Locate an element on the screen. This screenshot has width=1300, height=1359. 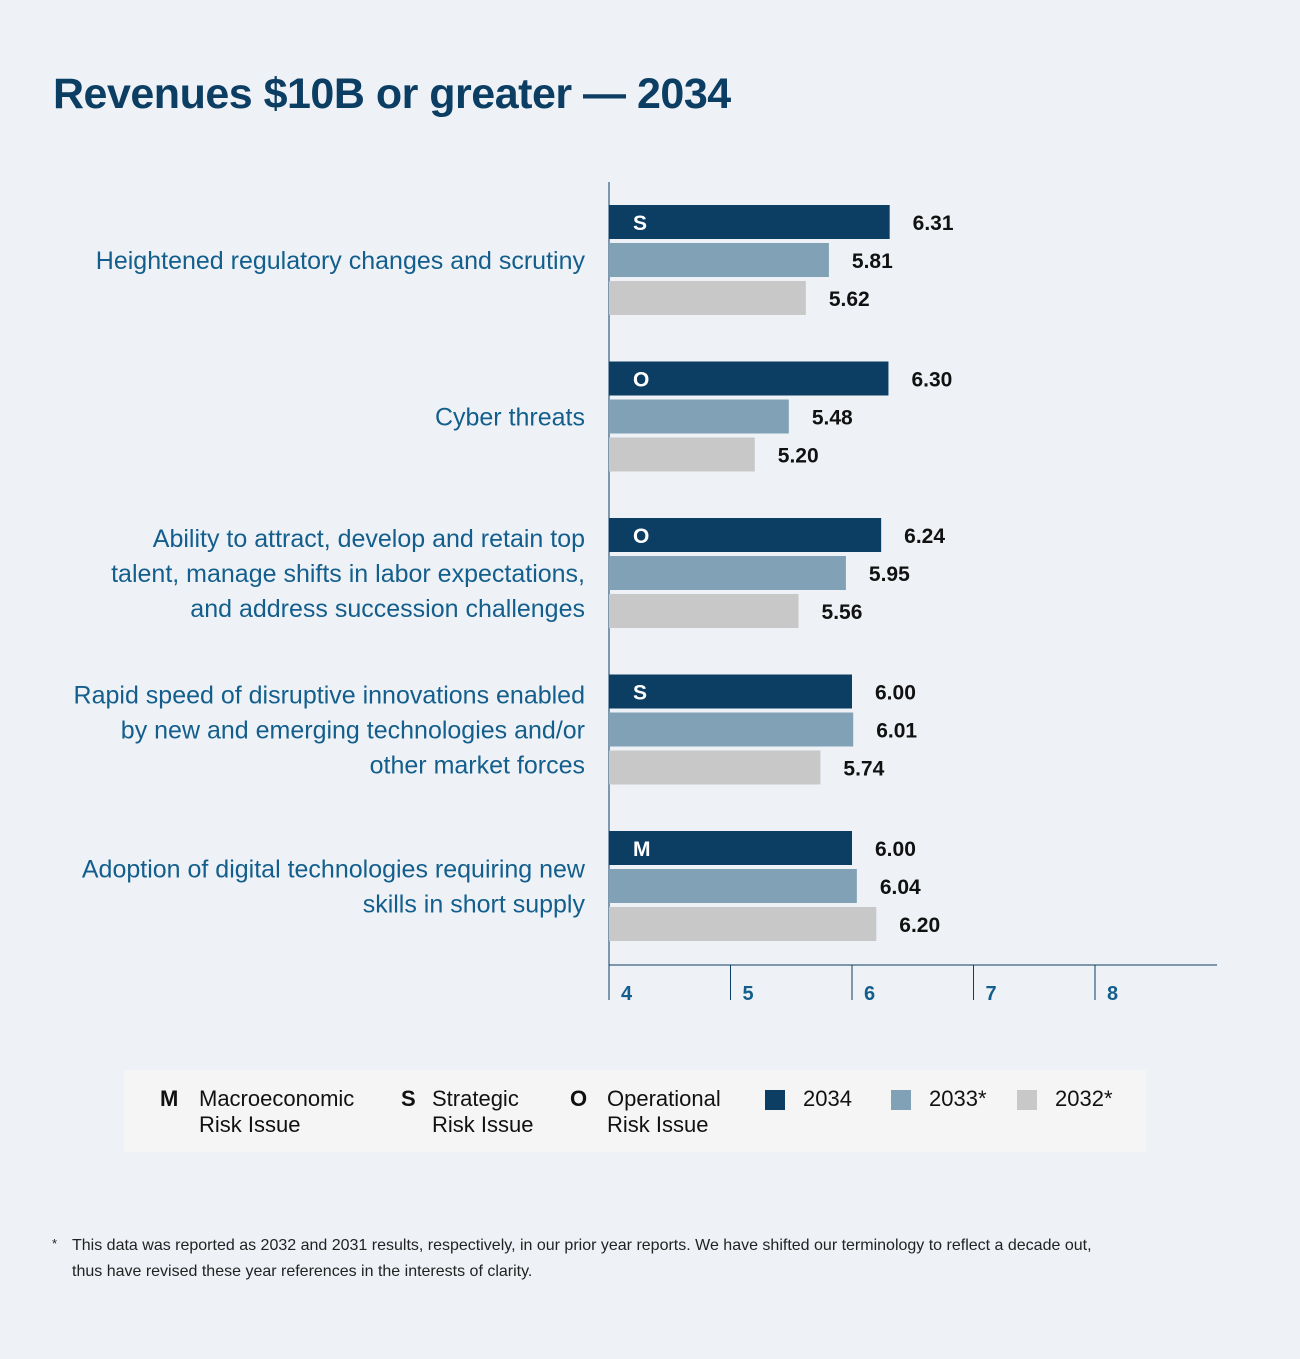
x-tick-label: 8 is located at coordinates (1112, 994).